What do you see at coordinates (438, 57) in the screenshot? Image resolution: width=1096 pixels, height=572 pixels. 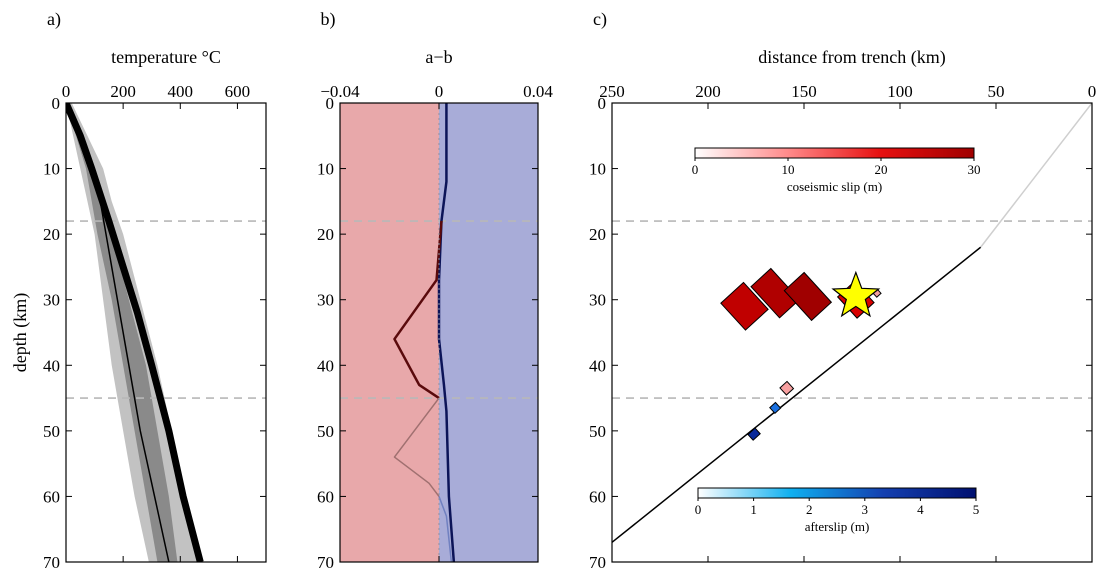 I see `axis-title: a−b` at bounding box center [438, 57].